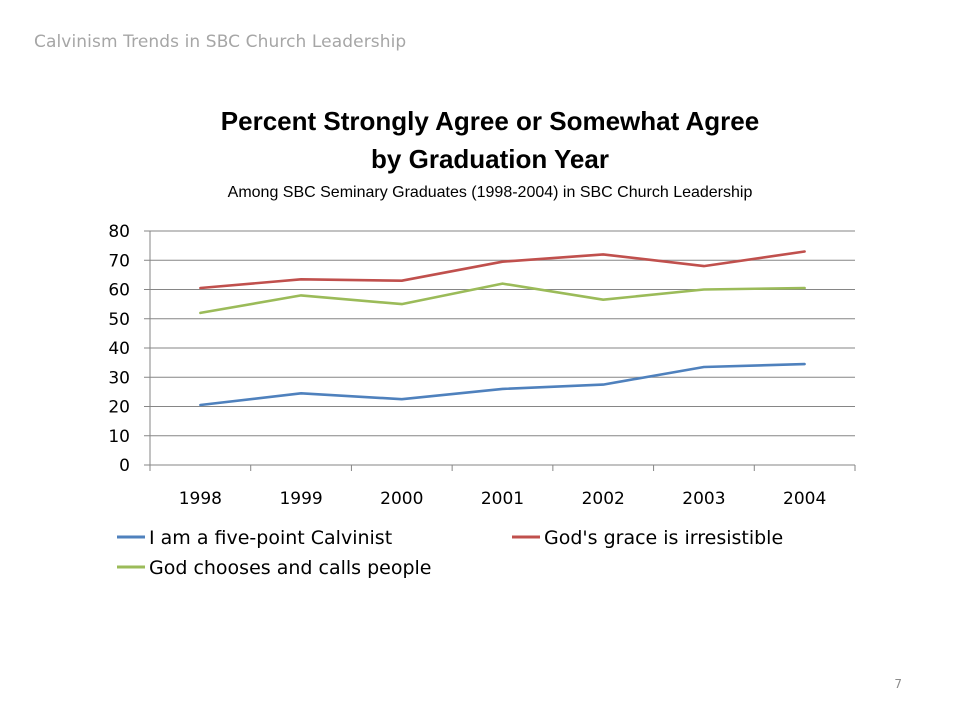 The image size is (960, 720). What do you see at coordinates (603, 499) in the screenshot?
I see `x-tick-label: 2002` at bounding box center [603, 499].